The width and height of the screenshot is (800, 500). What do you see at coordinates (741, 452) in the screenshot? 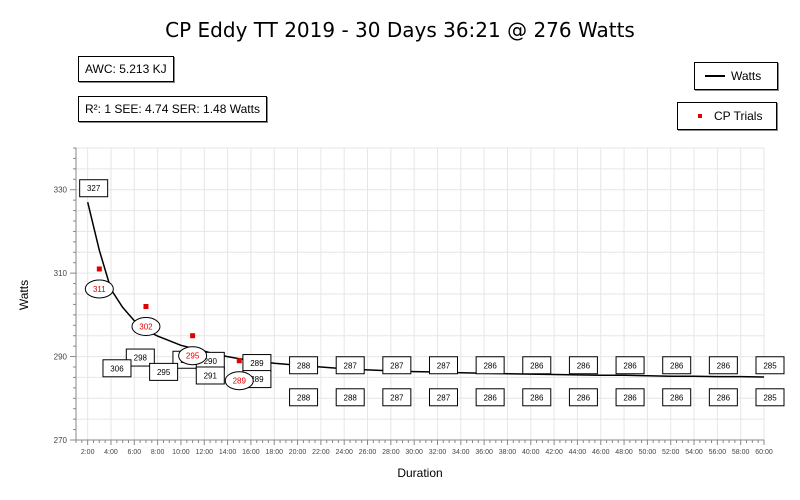
I see `x-tick-label: 58:00` at bounding box center [741, 452].